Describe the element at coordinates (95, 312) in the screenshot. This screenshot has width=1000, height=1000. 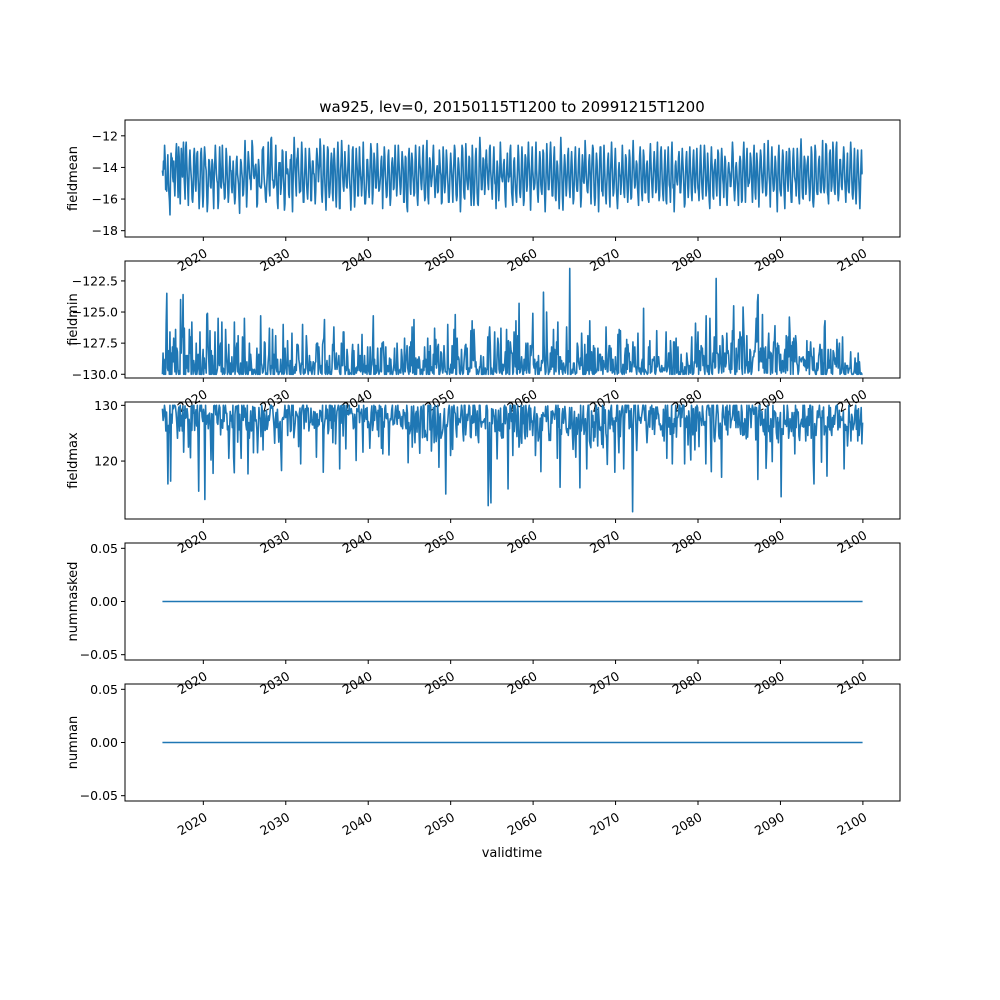
I see `y-tick-label: −125.0` at that location.